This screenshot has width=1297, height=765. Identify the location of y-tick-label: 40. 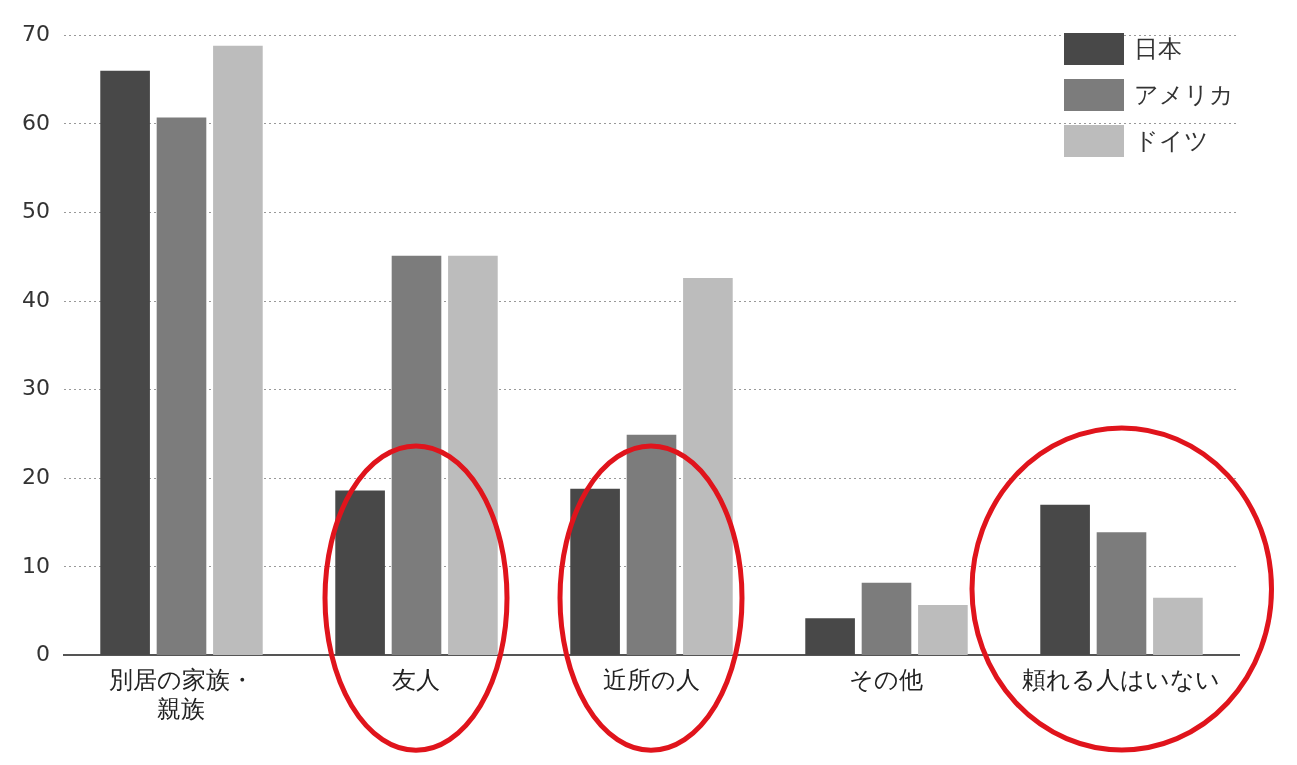
(35, 299).